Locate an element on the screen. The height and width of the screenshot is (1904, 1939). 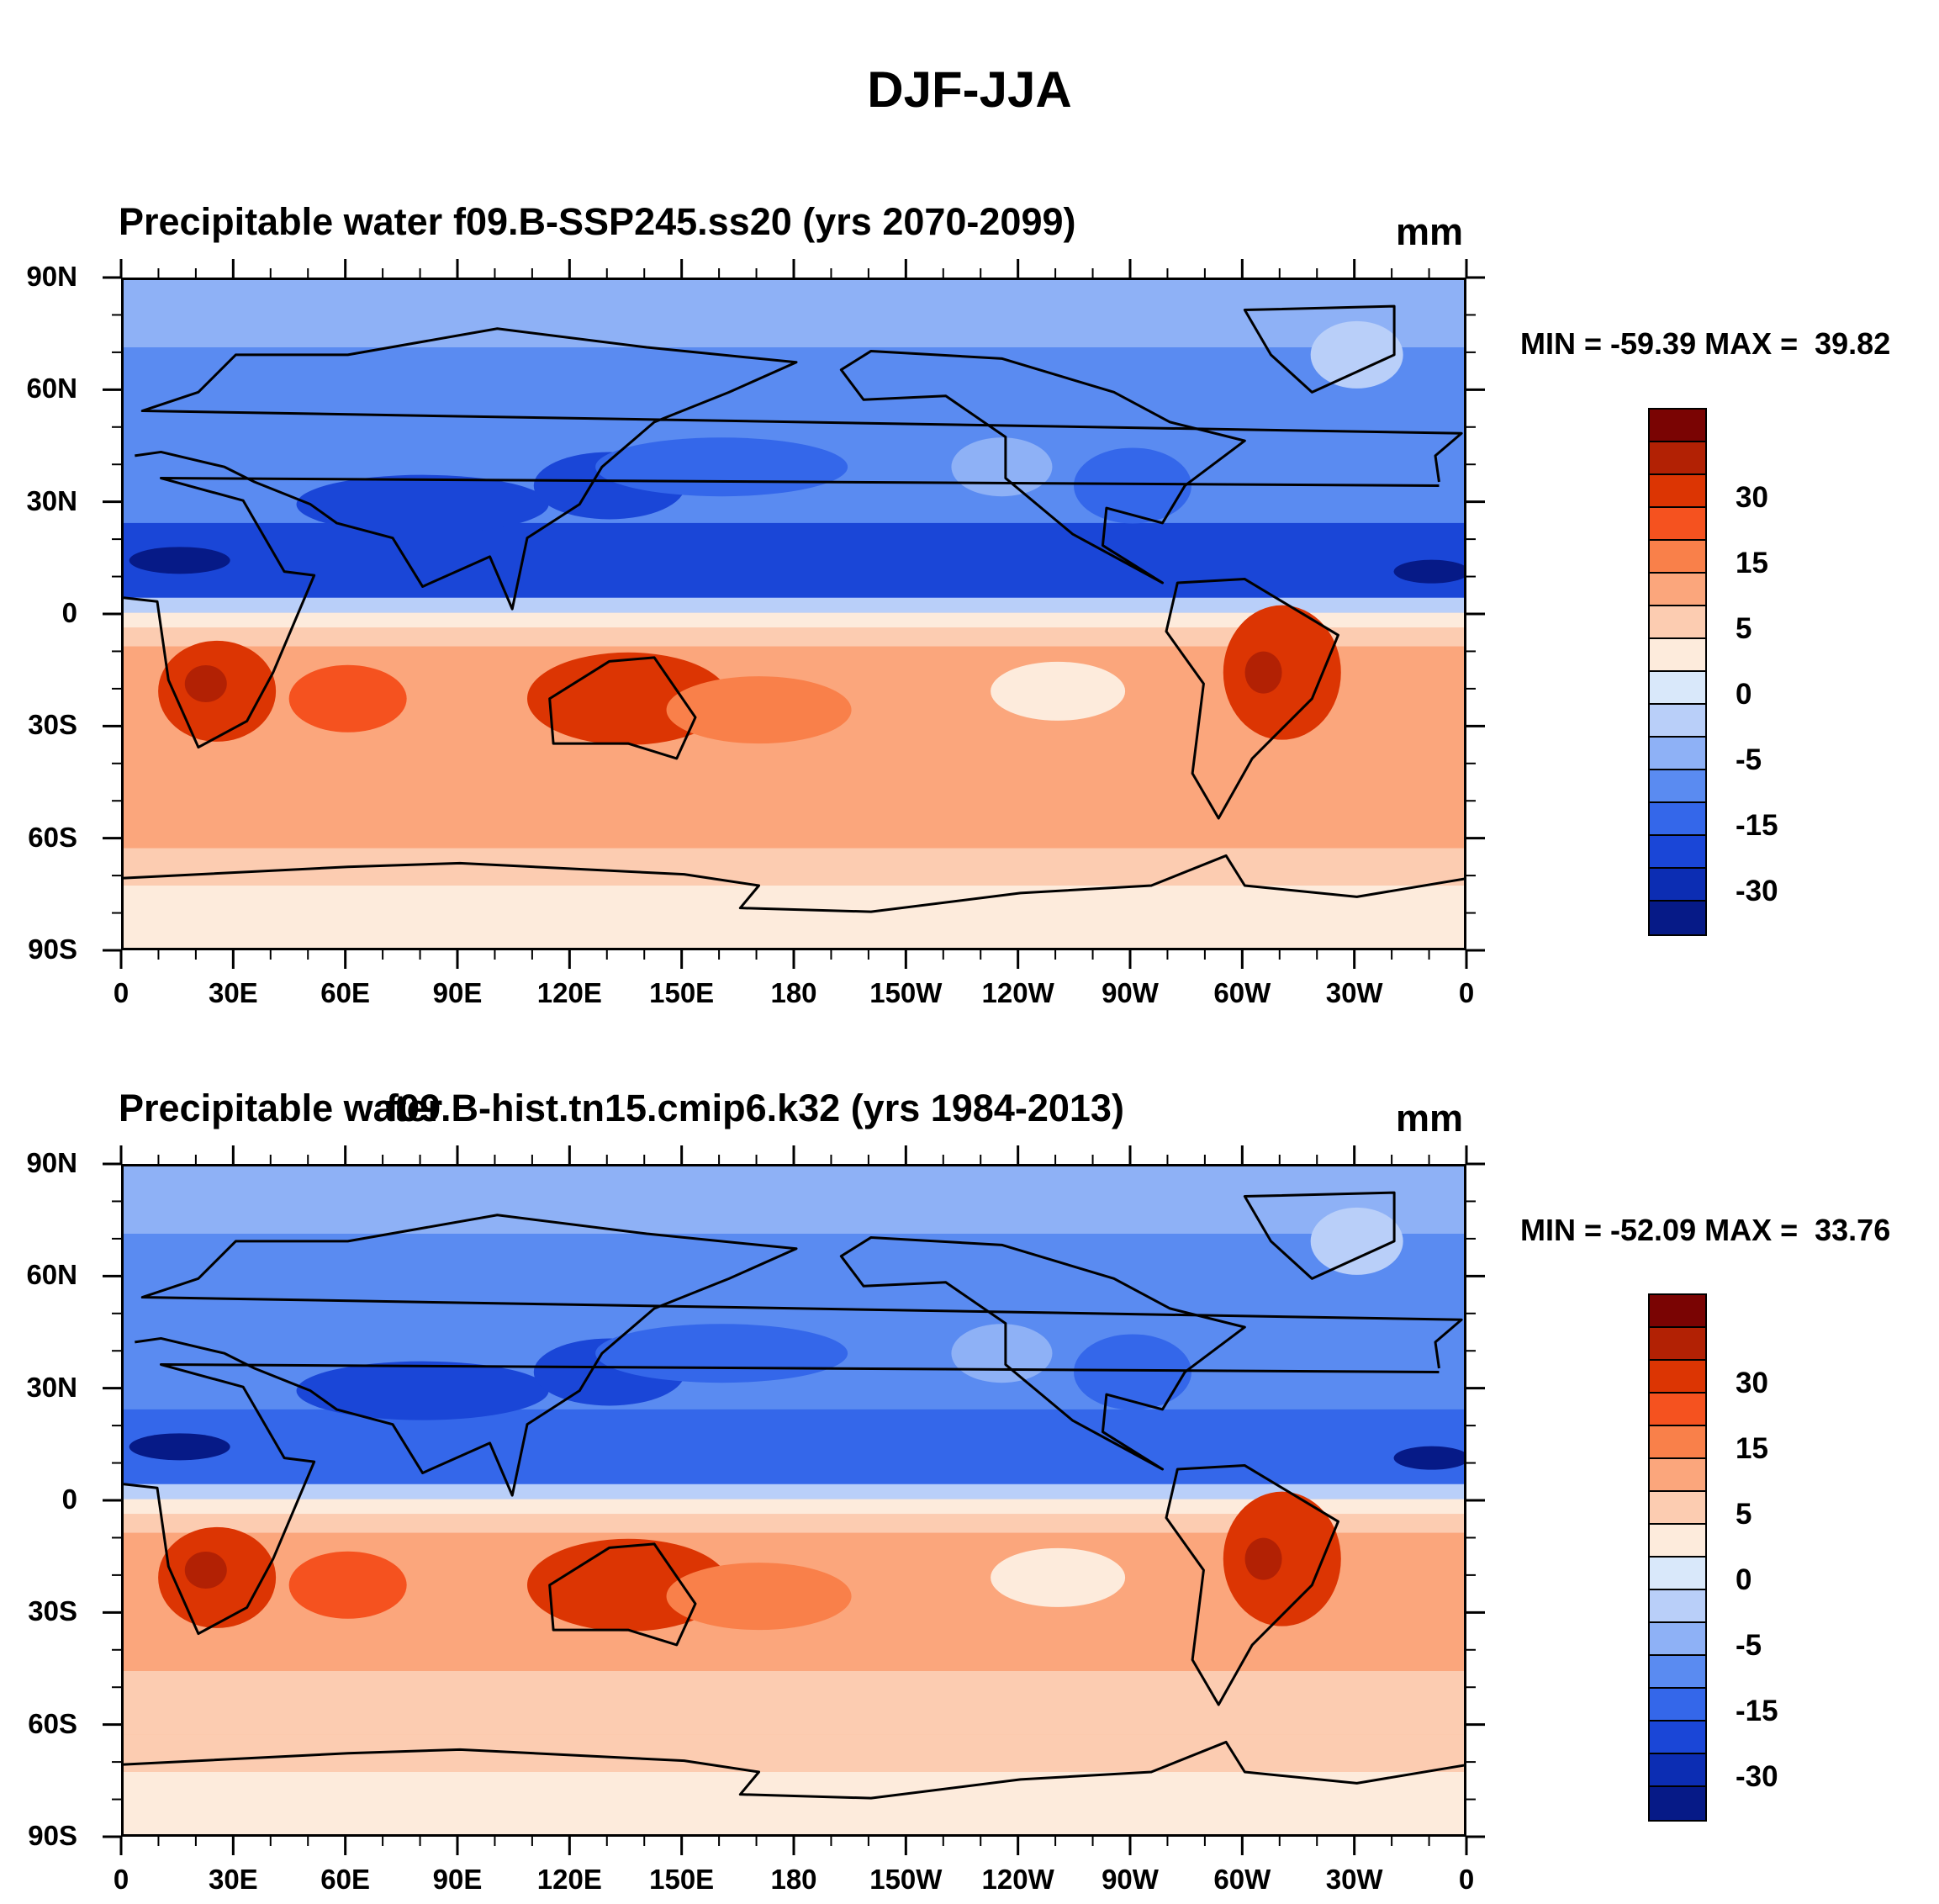
y-tick-label: 30S is located at coordinates (52, 1611).